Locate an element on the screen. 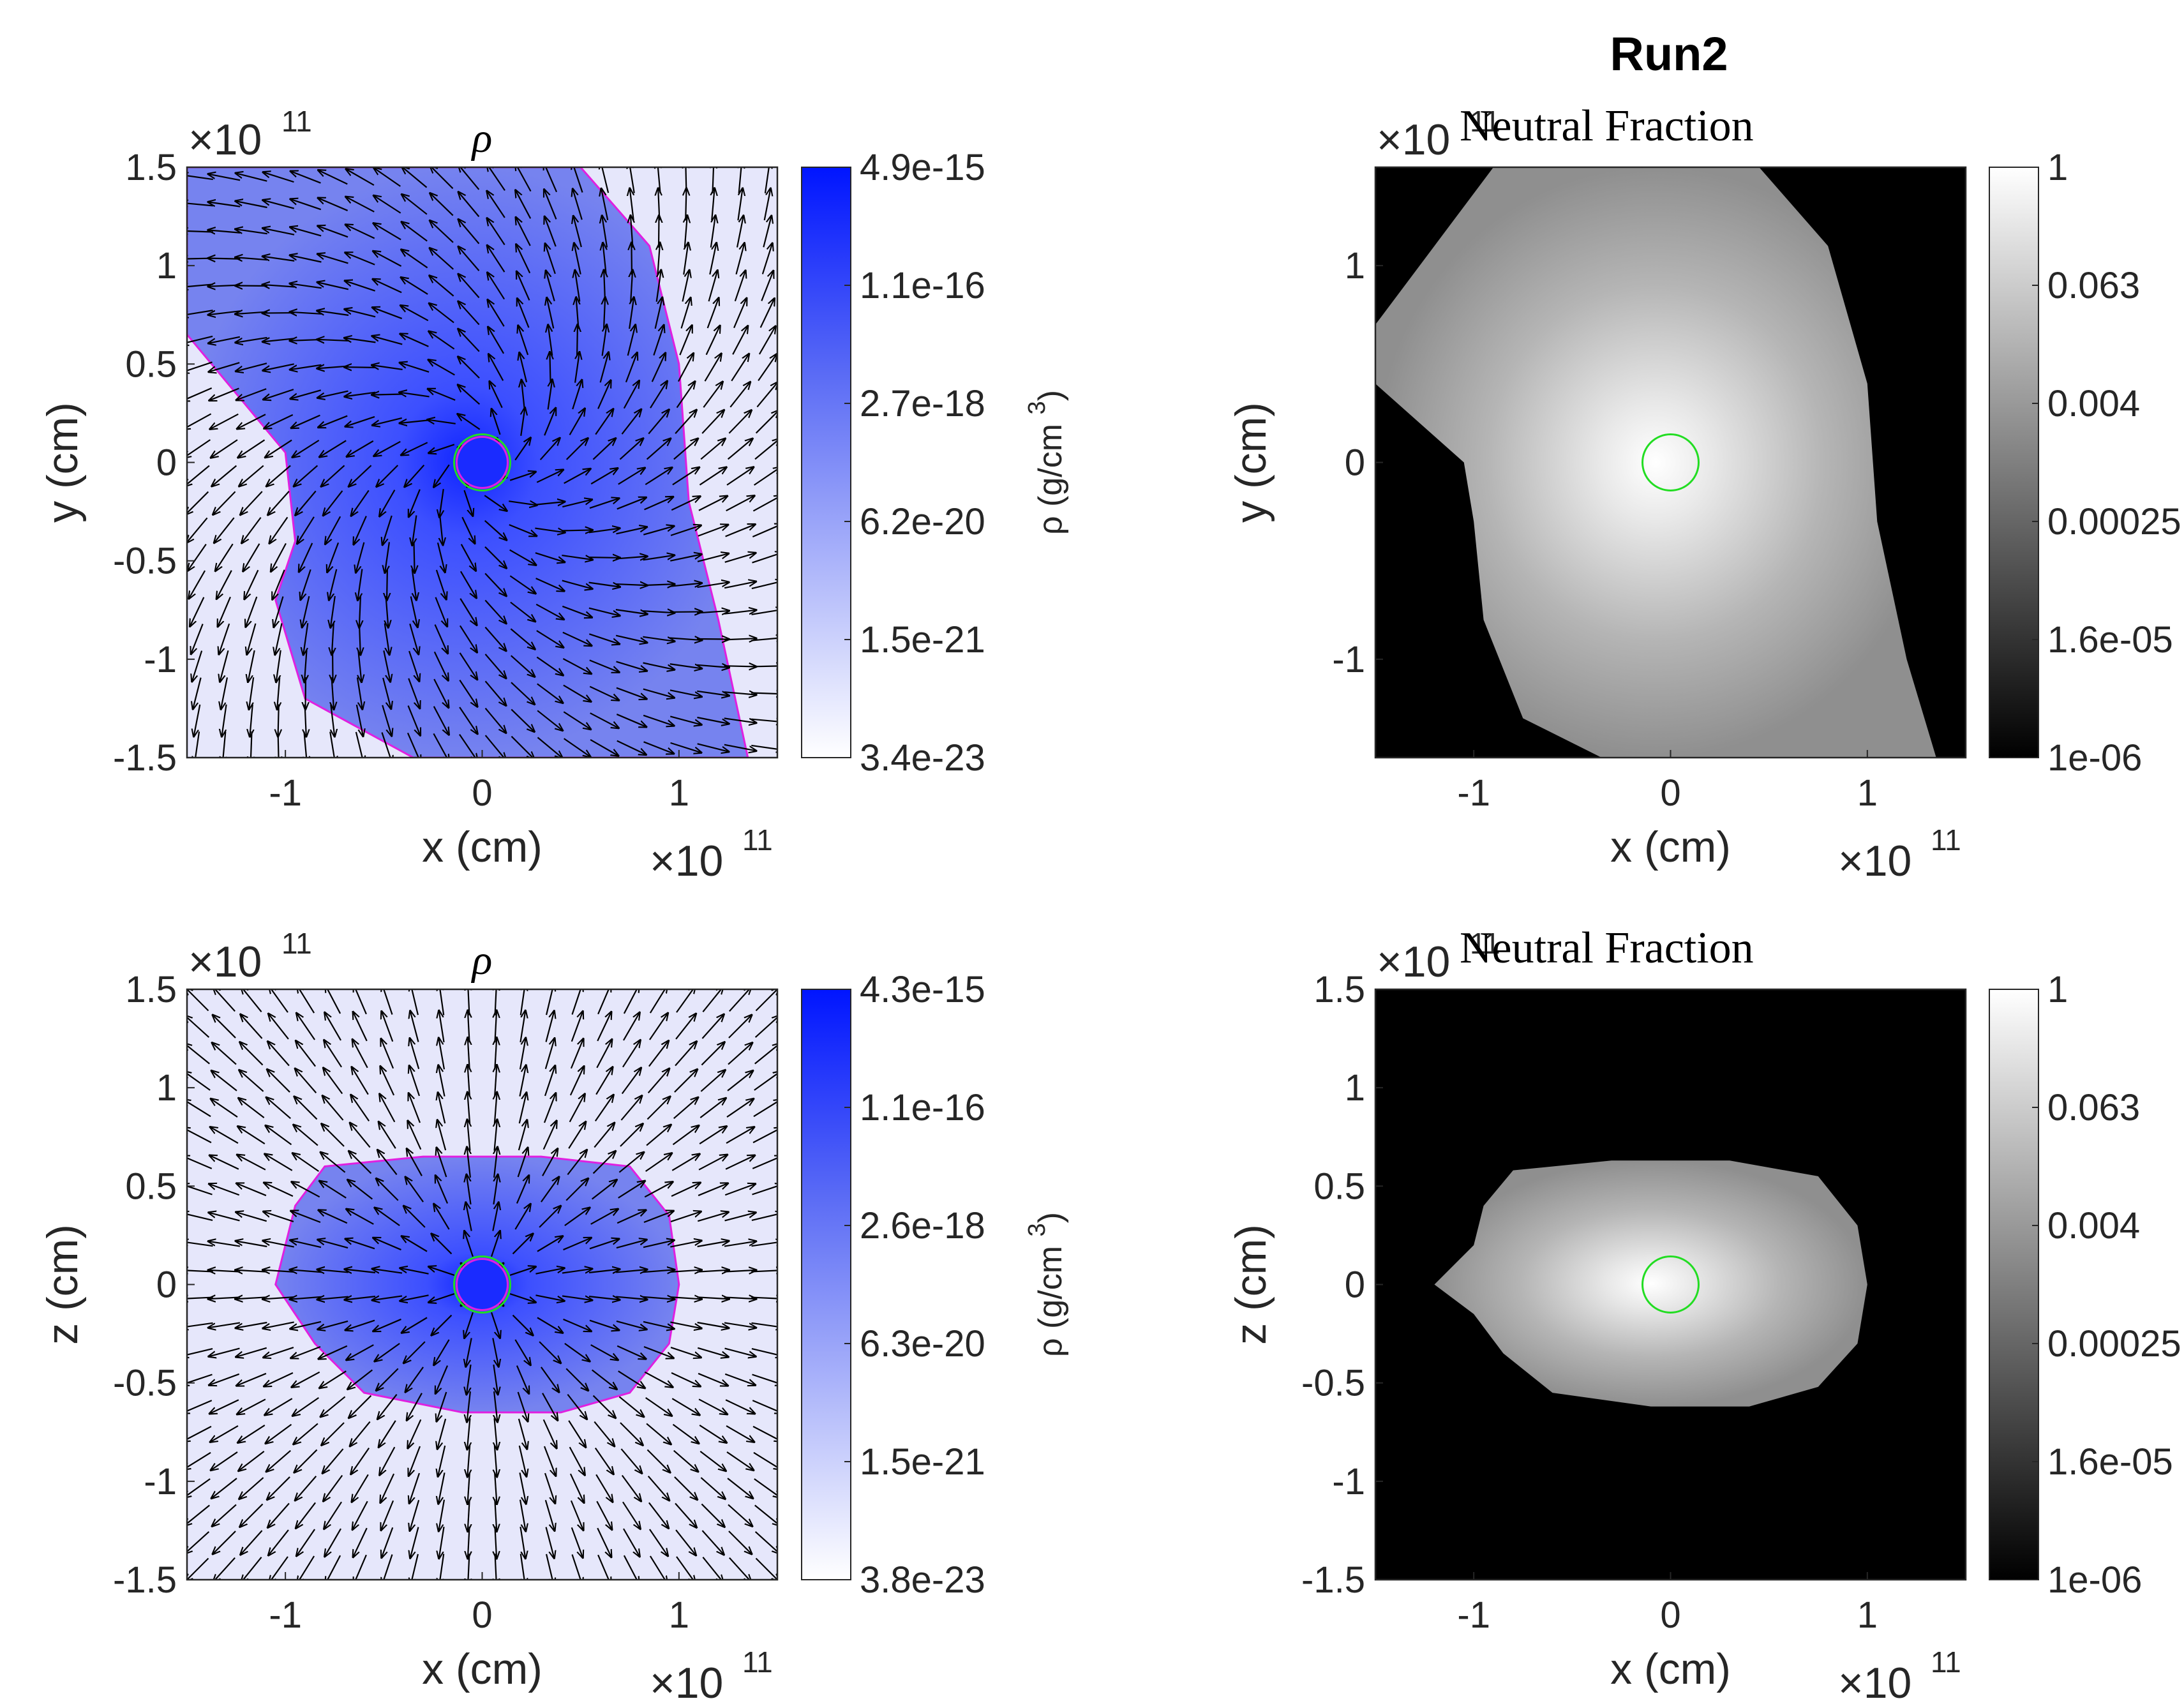  x-exponent: ×10 is located at coordinates (686, 861).